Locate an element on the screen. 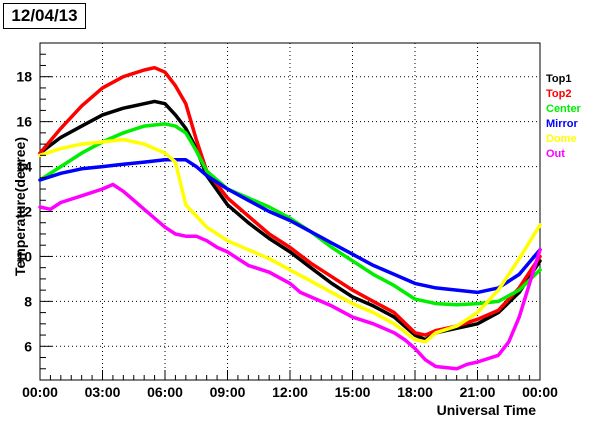  y-tick-label: 10 is located at coordinates (24, 256).